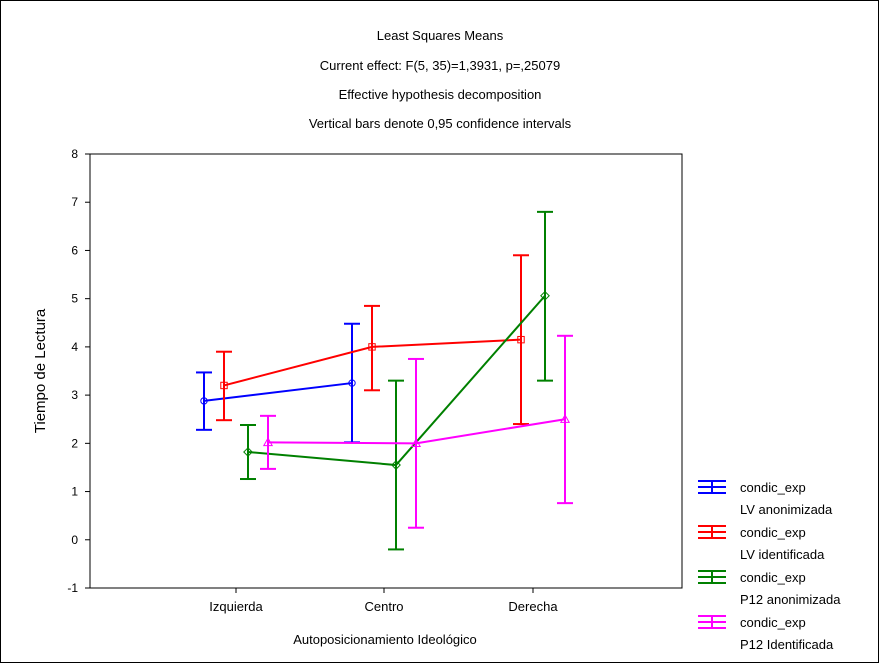 The width and height of the screenshot is (879, 663). What do you see at coordinates (74, 299) in the screenshot?
I see `y-tick-label: 5` at bounding box center [74, 299].